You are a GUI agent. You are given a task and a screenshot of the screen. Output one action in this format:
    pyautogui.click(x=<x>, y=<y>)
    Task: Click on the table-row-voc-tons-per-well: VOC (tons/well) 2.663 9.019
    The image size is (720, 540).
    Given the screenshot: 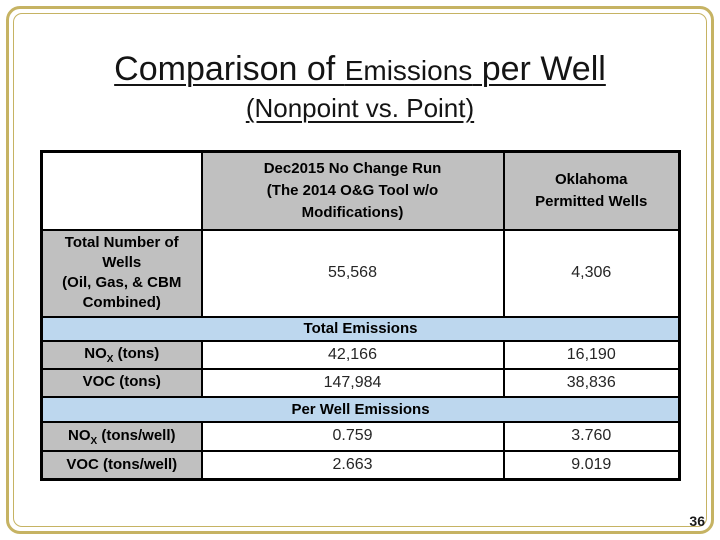 What is the action you would take?
    pyautogui.click(x=360, y=465)
    